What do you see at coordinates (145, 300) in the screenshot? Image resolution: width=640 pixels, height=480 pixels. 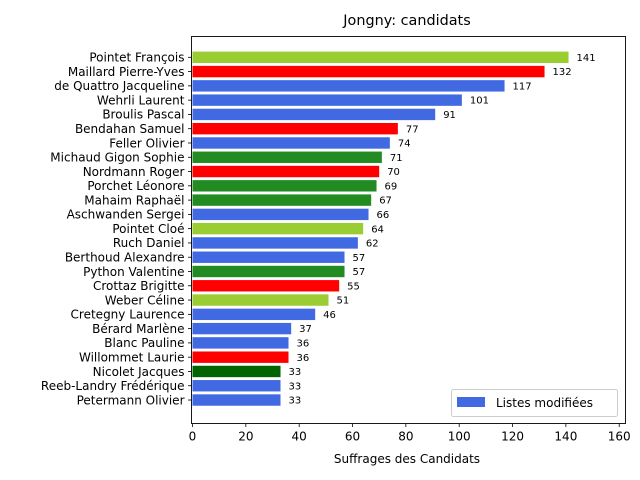 I see `category-label: Weber Céline` at bounding box center [145, 300].